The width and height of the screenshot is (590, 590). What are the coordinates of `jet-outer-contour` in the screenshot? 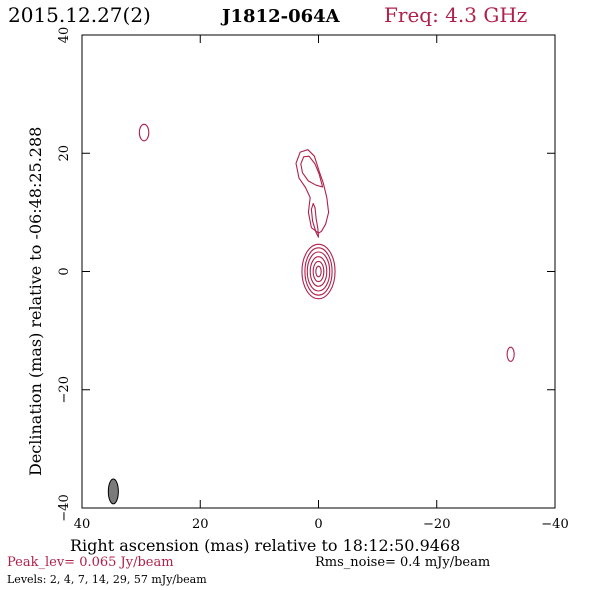 It's located at (312, 191).